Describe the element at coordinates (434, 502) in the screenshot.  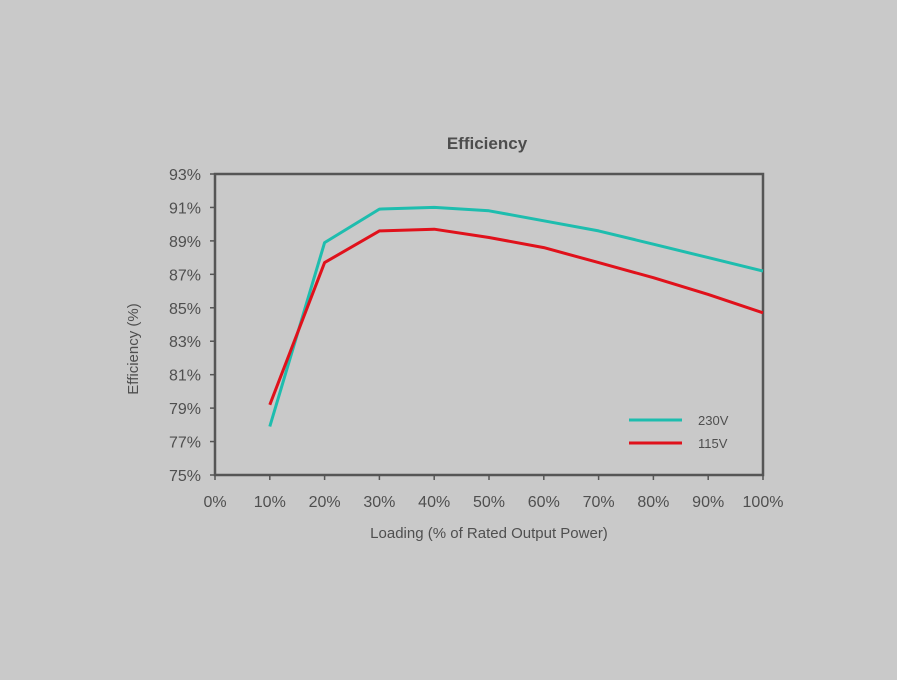
I see `x-tick-label: 40%` at that location.